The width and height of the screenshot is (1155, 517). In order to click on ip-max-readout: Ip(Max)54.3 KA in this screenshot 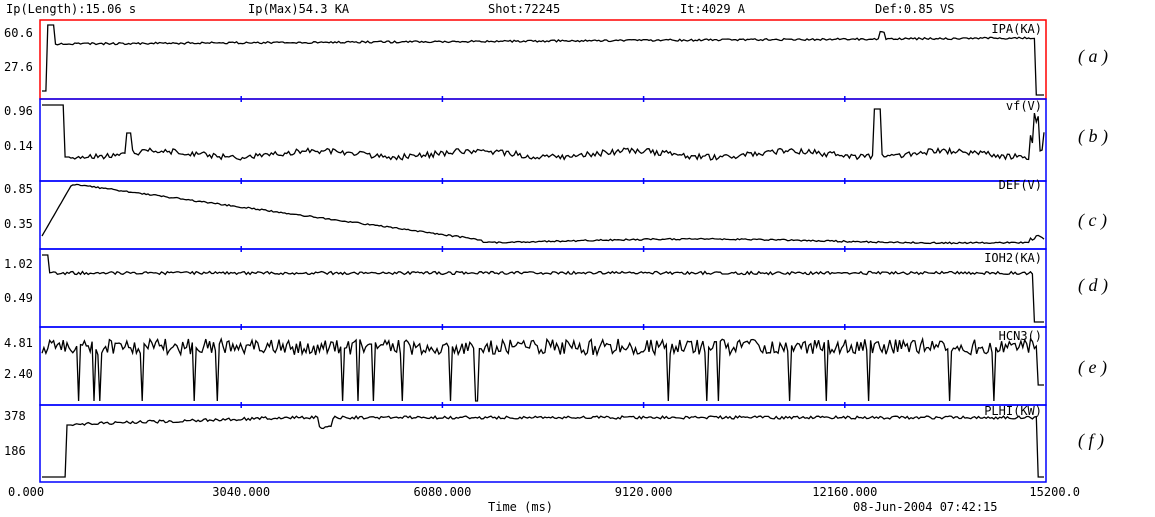, I will do `click(299, 9)`.